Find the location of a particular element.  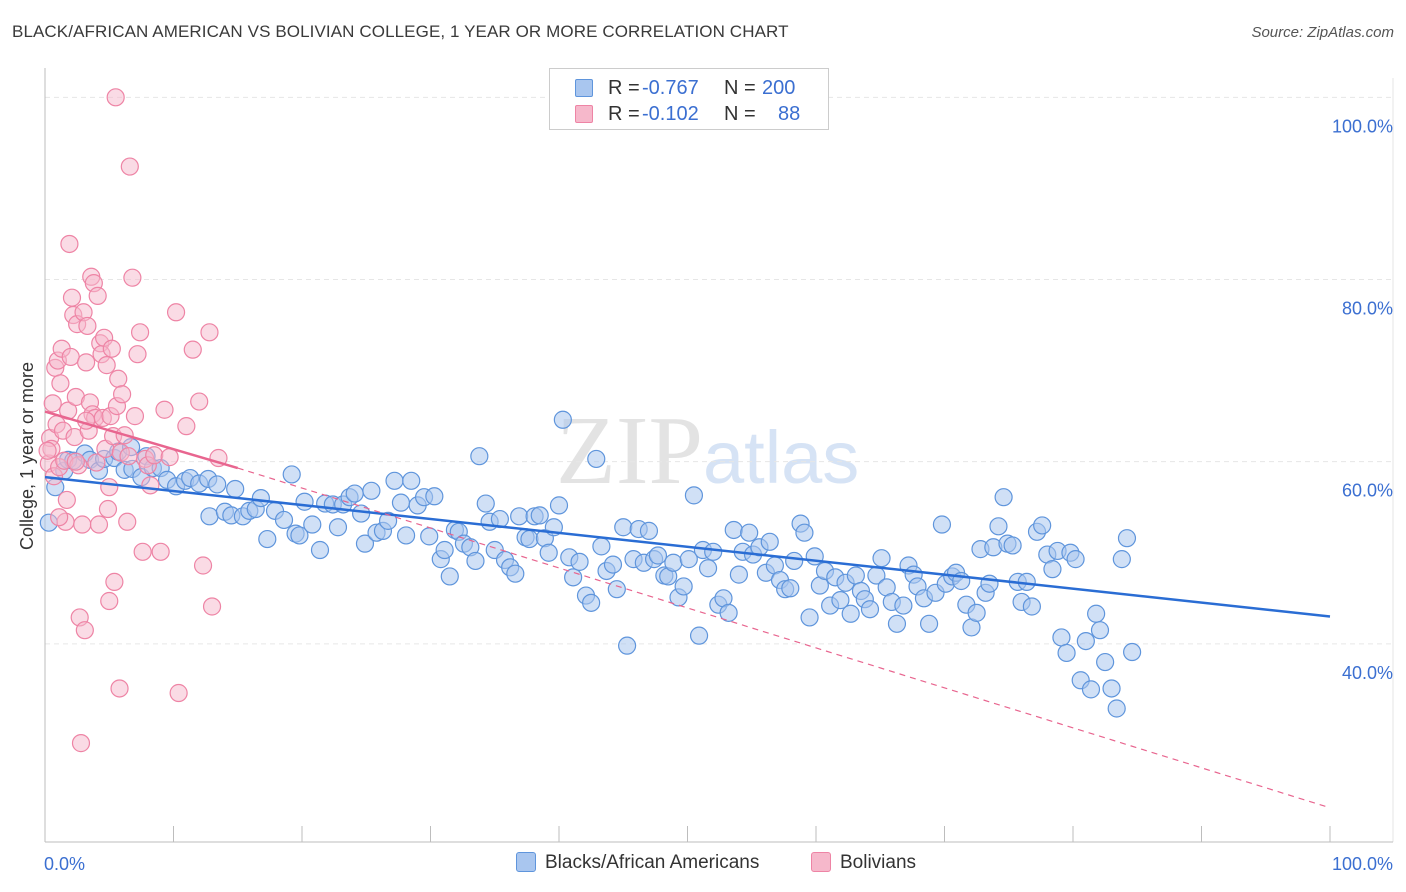

bottom-legend-swatch-pink is located at coordinates (821, 862).